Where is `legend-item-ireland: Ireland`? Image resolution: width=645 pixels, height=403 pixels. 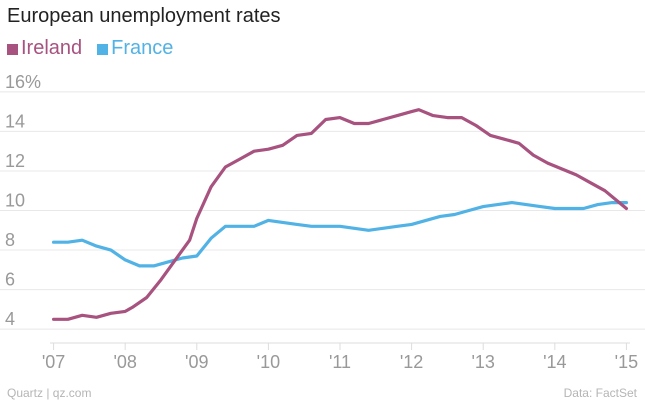
legend-item-ireland: Ireland is located at coordinates (44, 48).